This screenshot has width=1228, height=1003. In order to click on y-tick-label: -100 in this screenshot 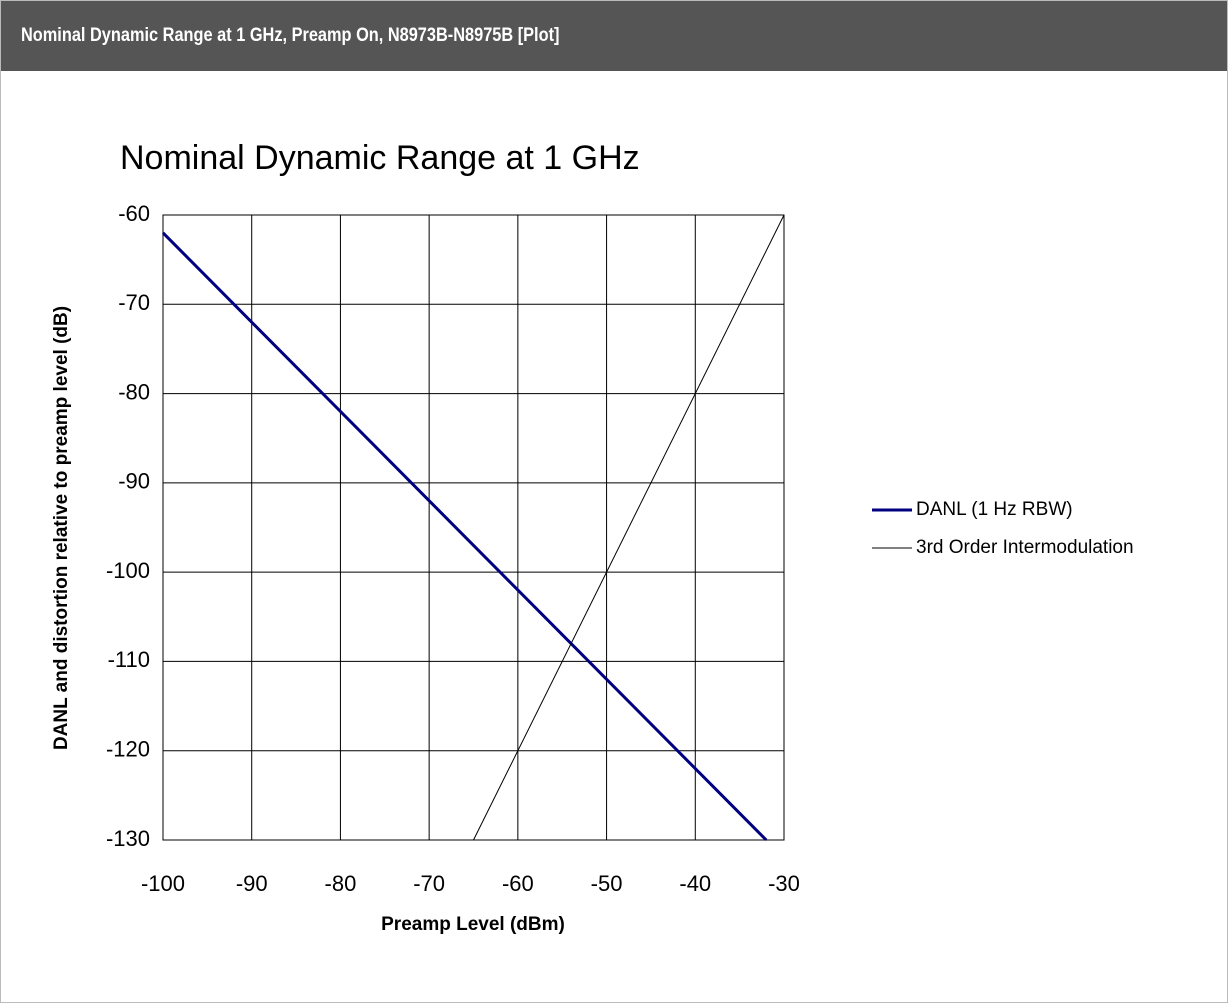, I will do `click(128, 570)`.